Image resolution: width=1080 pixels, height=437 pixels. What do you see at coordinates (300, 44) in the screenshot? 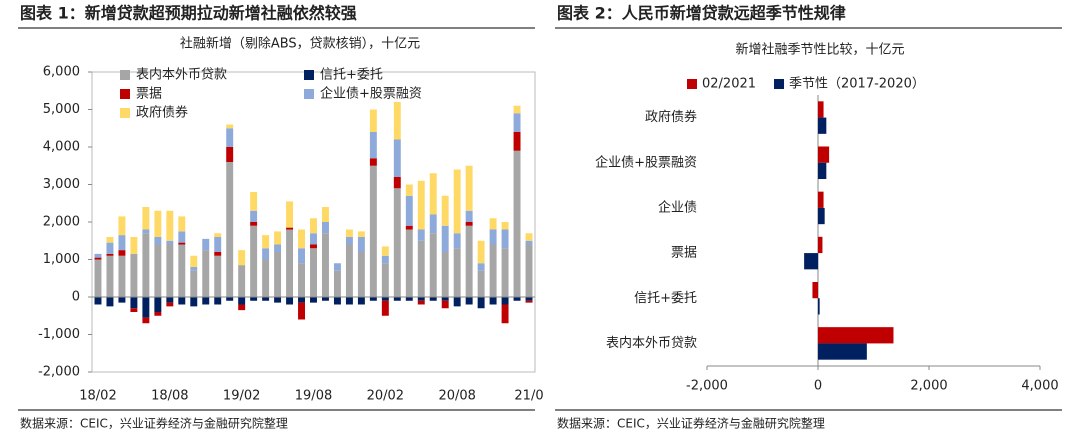
I see `chart-subtitle: 社融新增（剔除ABS，贷款核销），十亿元` at bounding box center [300, 44].